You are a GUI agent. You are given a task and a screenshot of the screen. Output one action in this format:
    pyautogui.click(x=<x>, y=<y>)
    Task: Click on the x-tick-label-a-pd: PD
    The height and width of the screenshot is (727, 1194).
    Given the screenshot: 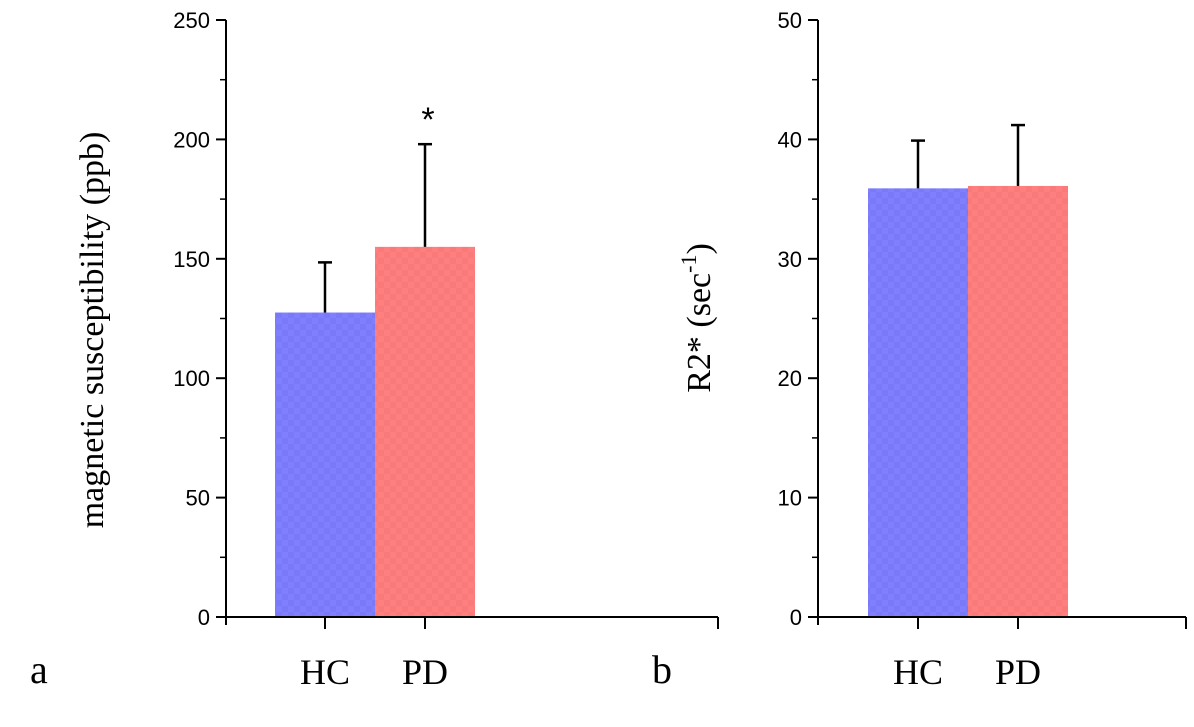 What is the action you would take?
    pyautogui.click(x=425, y=672)
    